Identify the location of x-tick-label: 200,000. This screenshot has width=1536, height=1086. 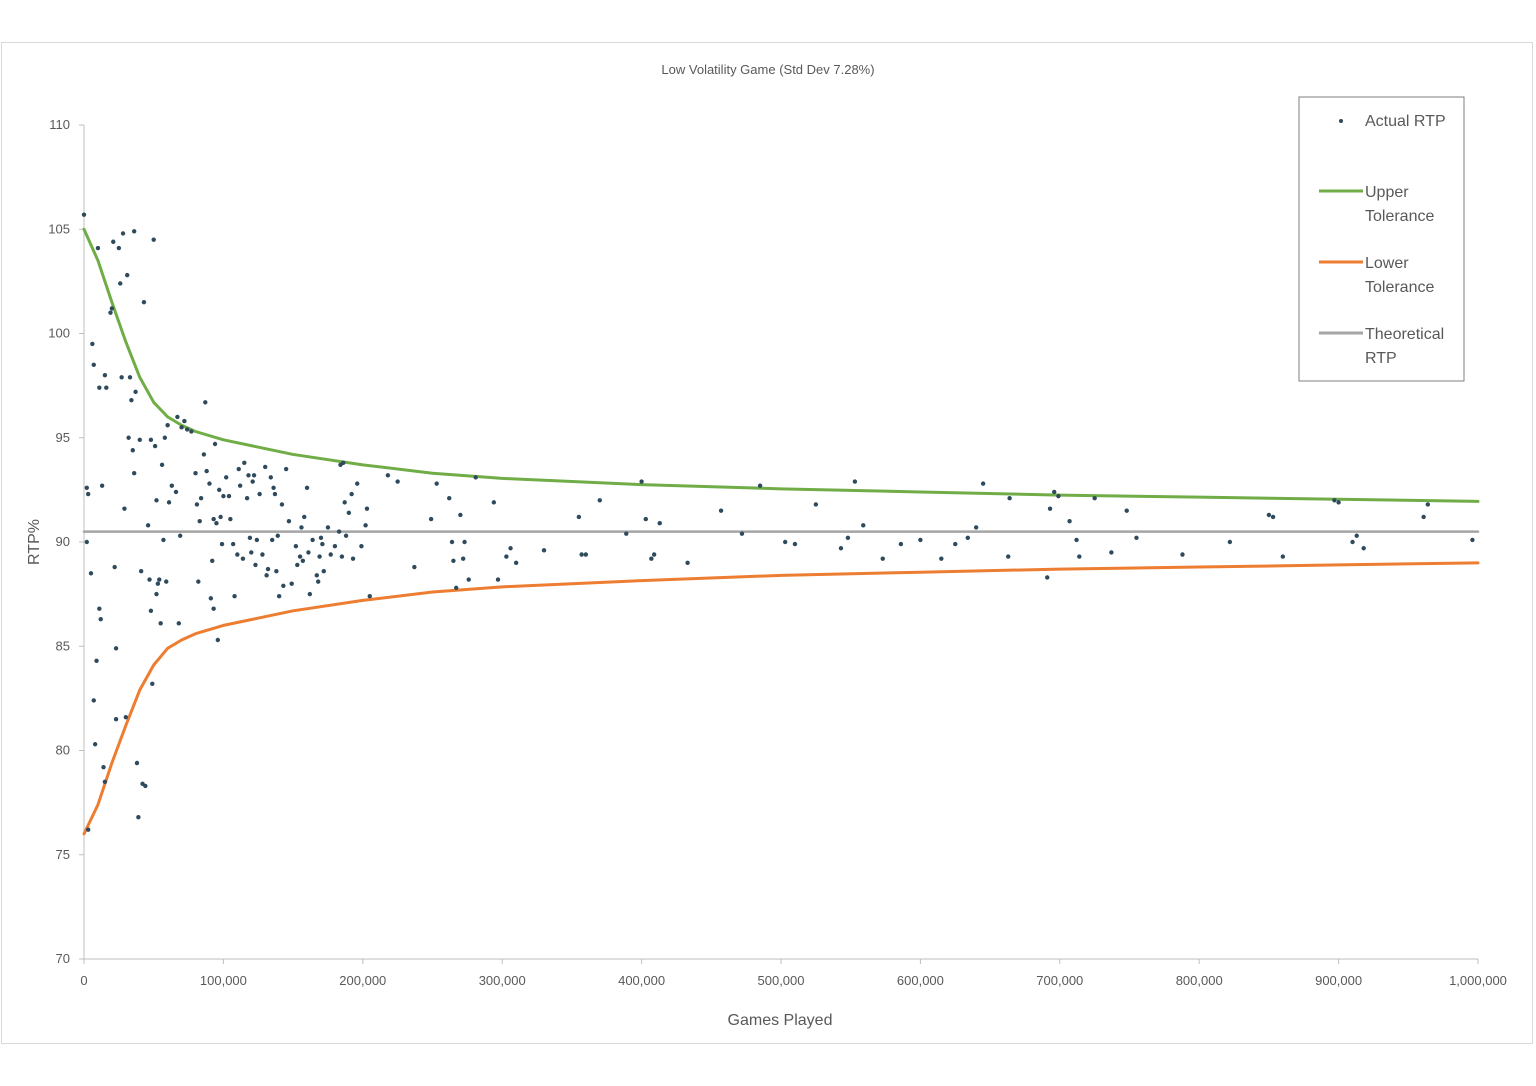
(362, 980).